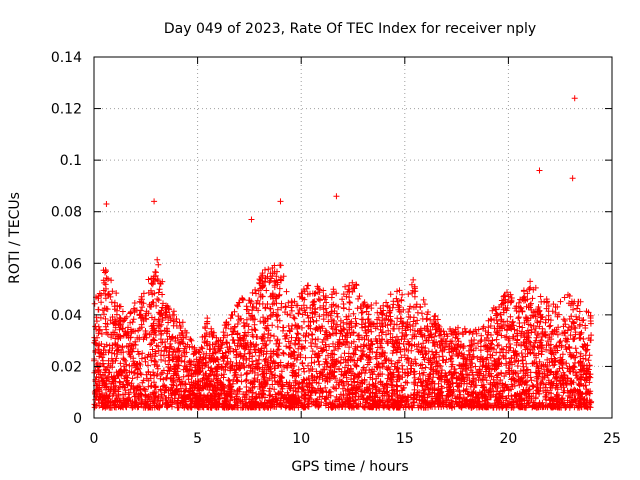 The width and height of the screenshot is (640, 480). I want to click on y-tick-label: 0, so click(77, 419).